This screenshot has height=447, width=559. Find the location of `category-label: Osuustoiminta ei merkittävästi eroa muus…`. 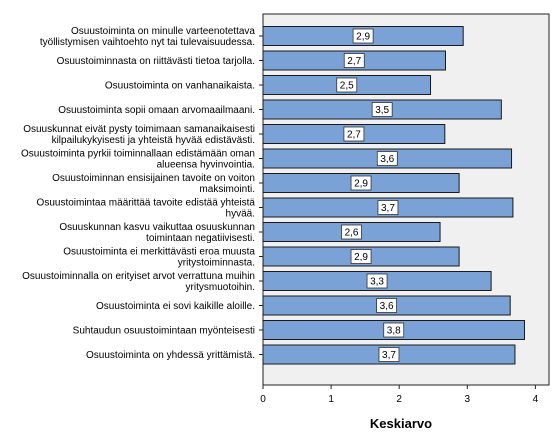

category-label: Osuustoiminta ei merkittävästi eroa muus… is located at coordinates (159, 258).